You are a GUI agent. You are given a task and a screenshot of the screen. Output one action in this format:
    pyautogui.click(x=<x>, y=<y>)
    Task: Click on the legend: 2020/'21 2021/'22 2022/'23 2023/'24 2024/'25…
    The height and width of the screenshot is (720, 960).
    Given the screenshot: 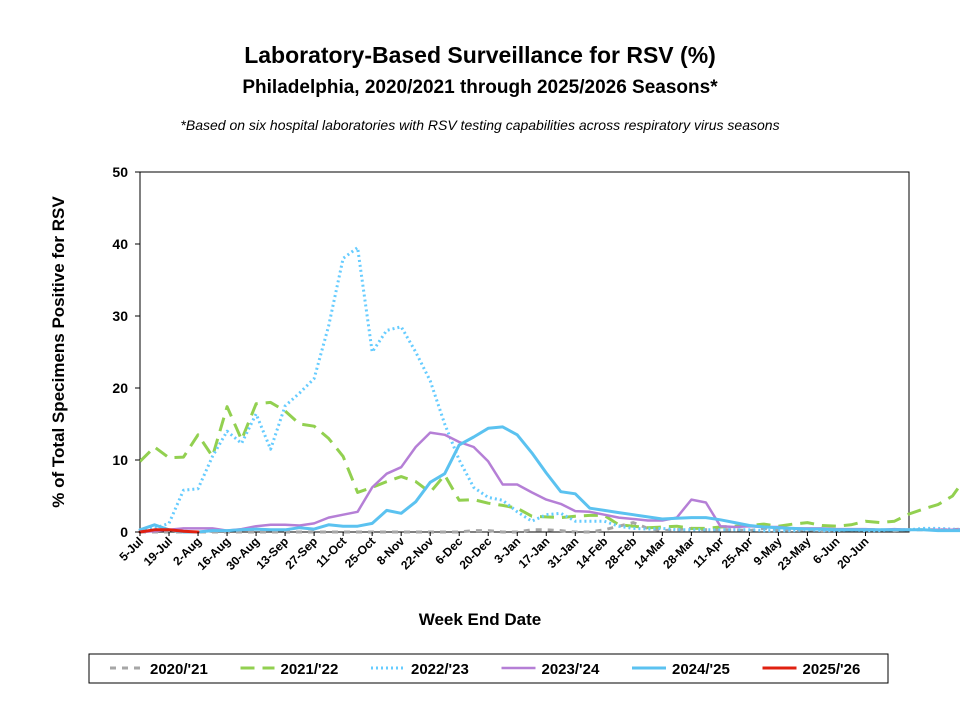 What is the action you would take?
    pyautogui.click(x=485, y=669)
    